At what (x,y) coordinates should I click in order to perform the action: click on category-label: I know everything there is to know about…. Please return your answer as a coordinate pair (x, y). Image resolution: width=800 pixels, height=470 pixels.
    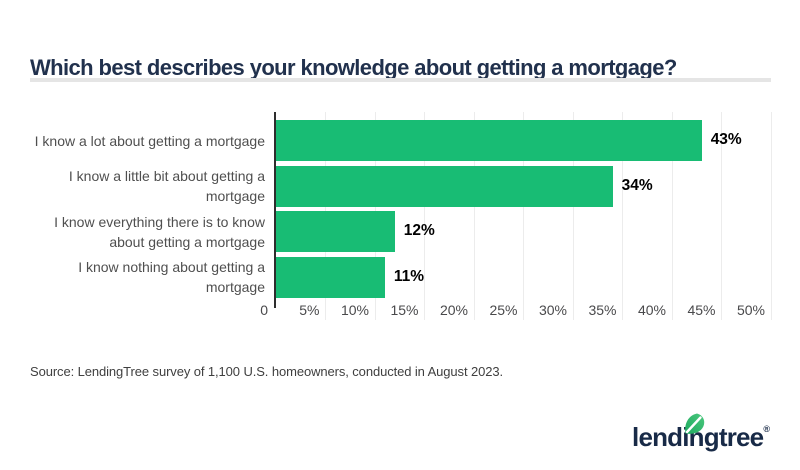
    Looking at the image, I should click on (159, 231).